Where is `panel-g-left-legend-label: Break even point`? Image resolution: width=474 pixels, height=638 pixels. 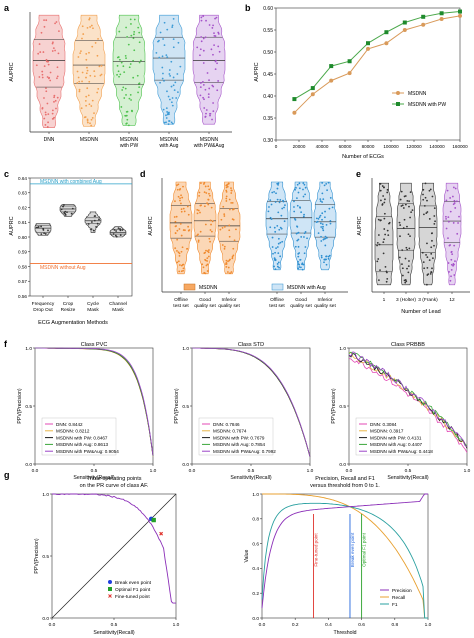 panel-g-left-legend-label: Break even point is located at coordinates (133, 583).